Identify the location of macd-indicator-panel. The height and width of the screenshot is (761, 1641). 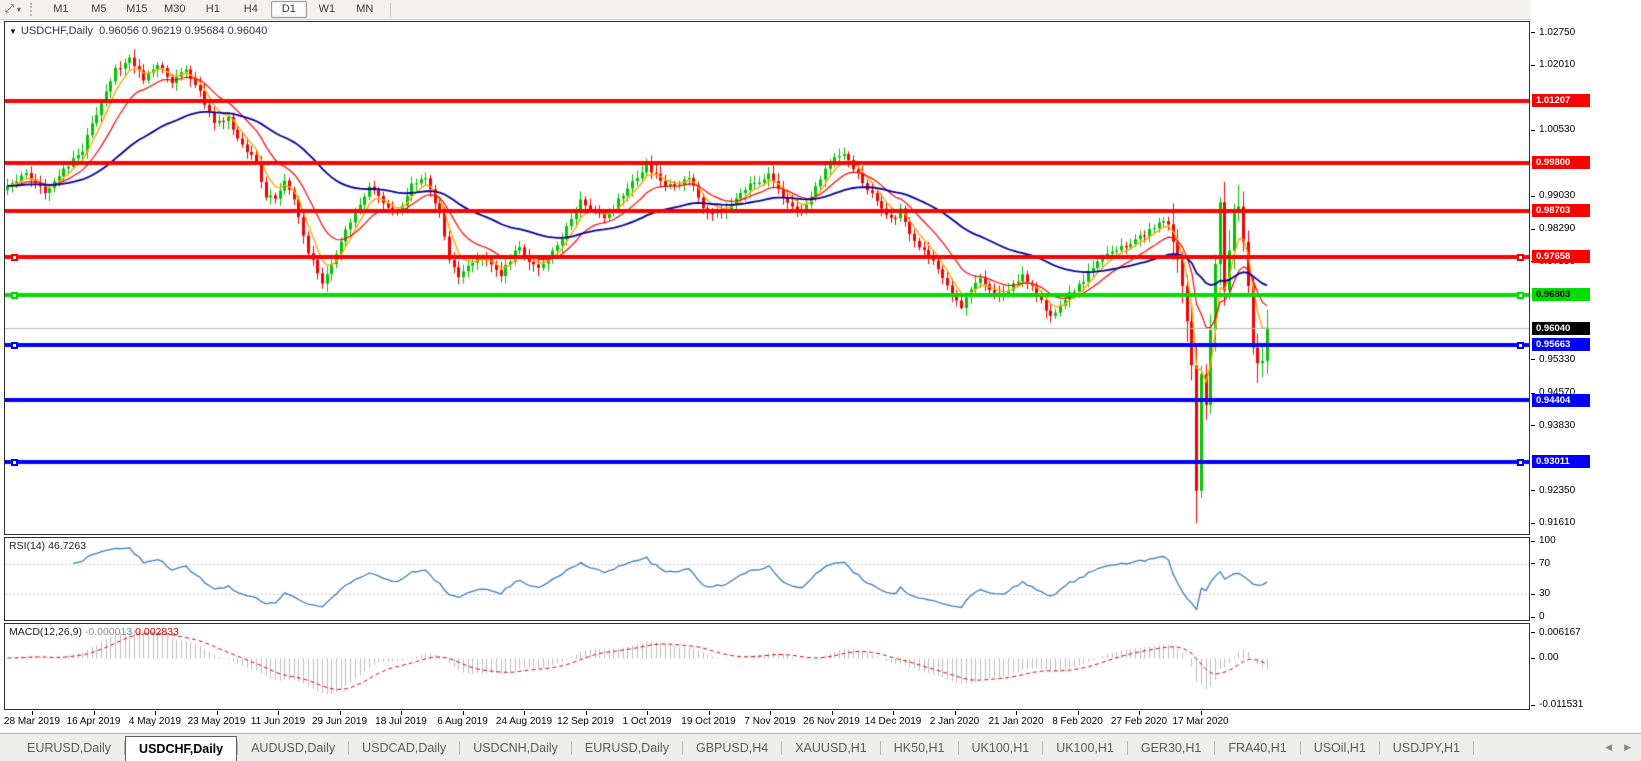
(767, 666).